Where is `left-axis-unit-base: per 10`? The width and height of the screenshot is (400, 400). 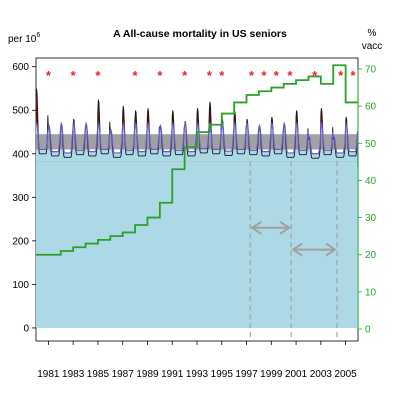 left-axis-unit-base: per 10 is located at coordinates (22, 39).